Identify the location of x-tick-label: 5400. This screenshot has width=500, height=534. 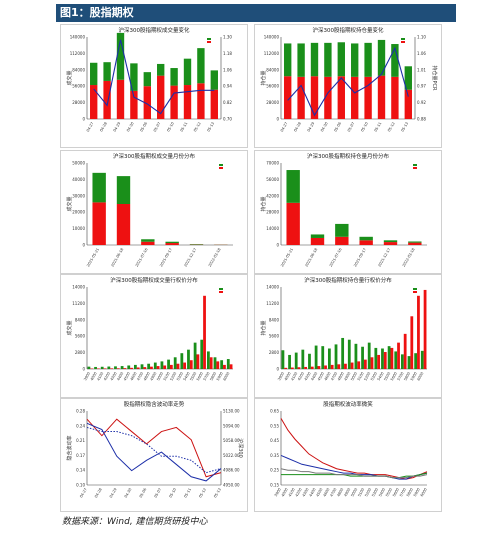
(381, 376).